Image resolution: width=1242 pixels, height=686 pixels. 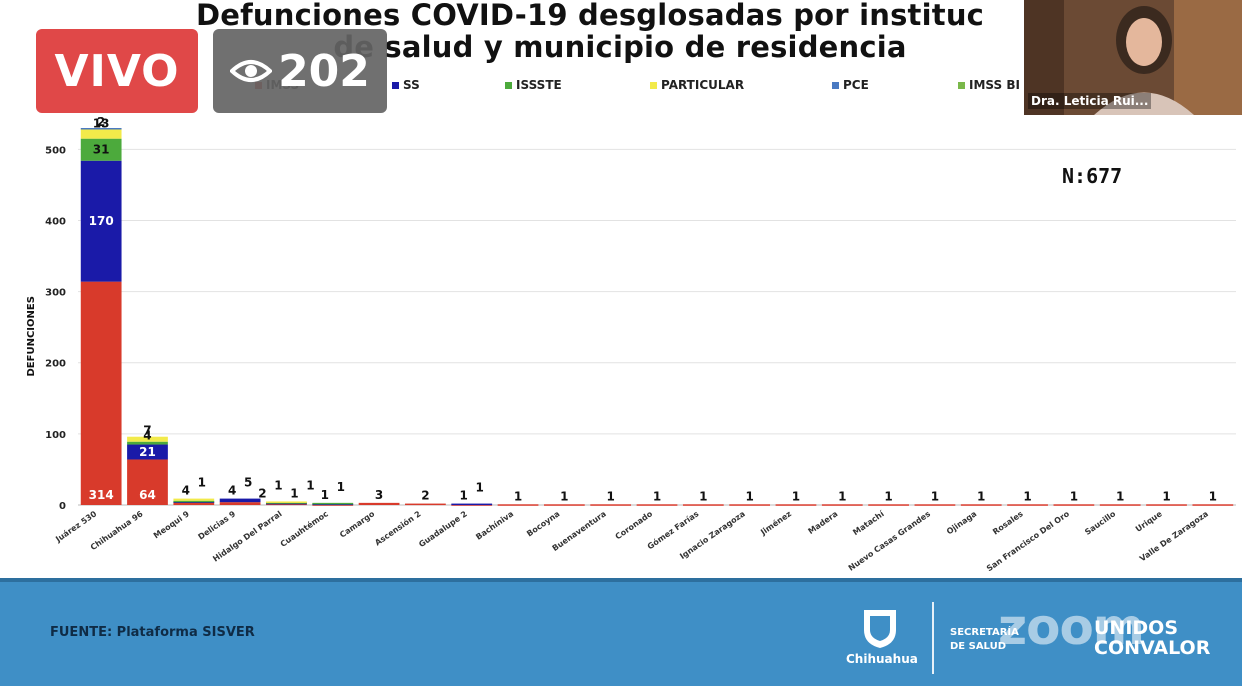 What do you see at coordinates (55, 364) in the screenshot?
I see `y-tick-label: 200` at bounding box center [55, 364].